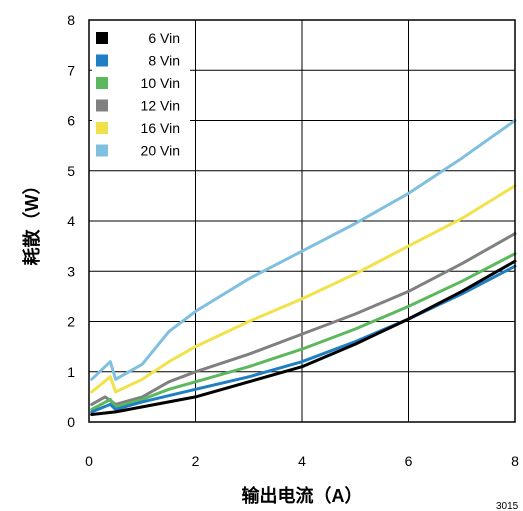  Describe the element at coordinates (164, 61) in the screenshot. I see `legend-label-8-vin: 8 Vin` at that location.